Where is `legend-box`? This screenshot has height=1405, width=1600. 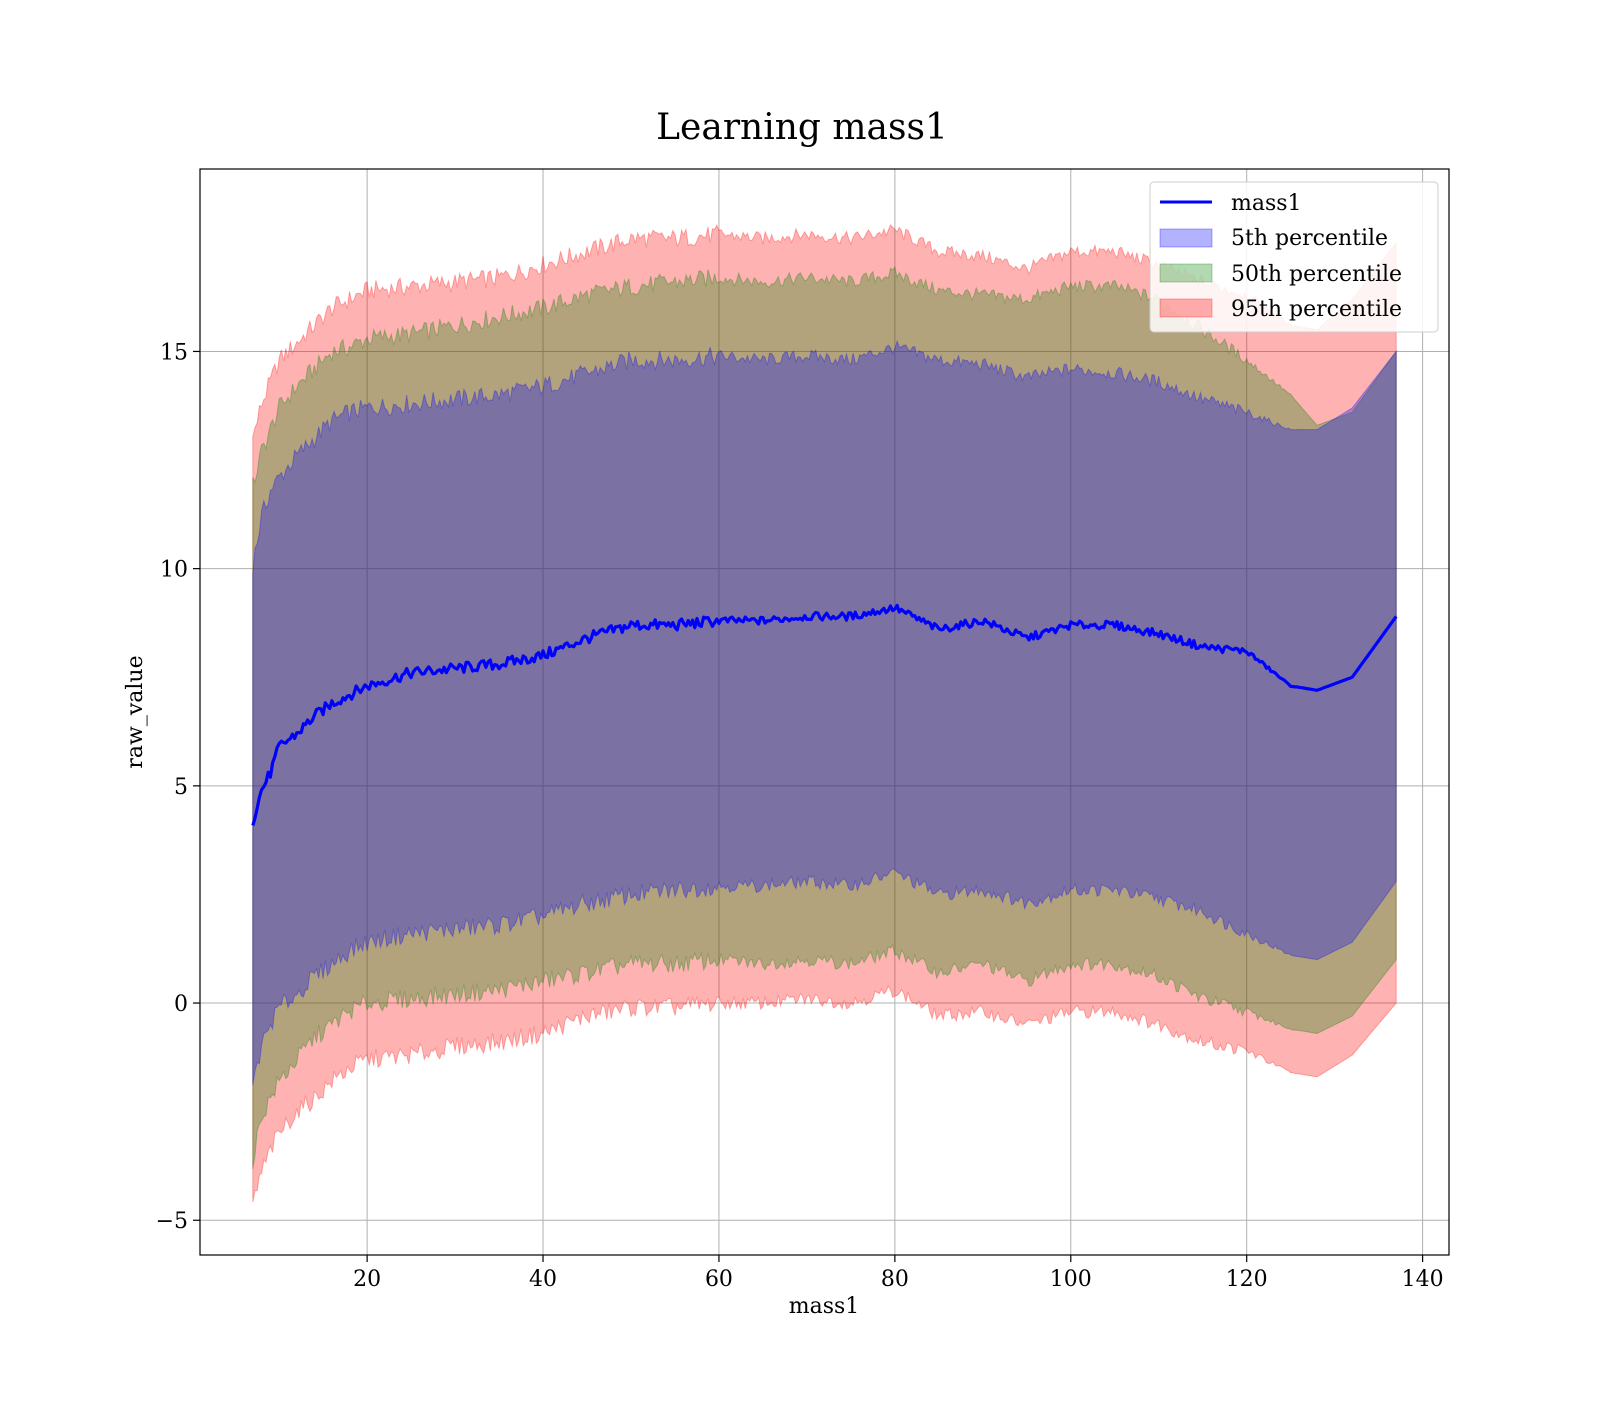
legend-box is located at coordinates (1294, 257).